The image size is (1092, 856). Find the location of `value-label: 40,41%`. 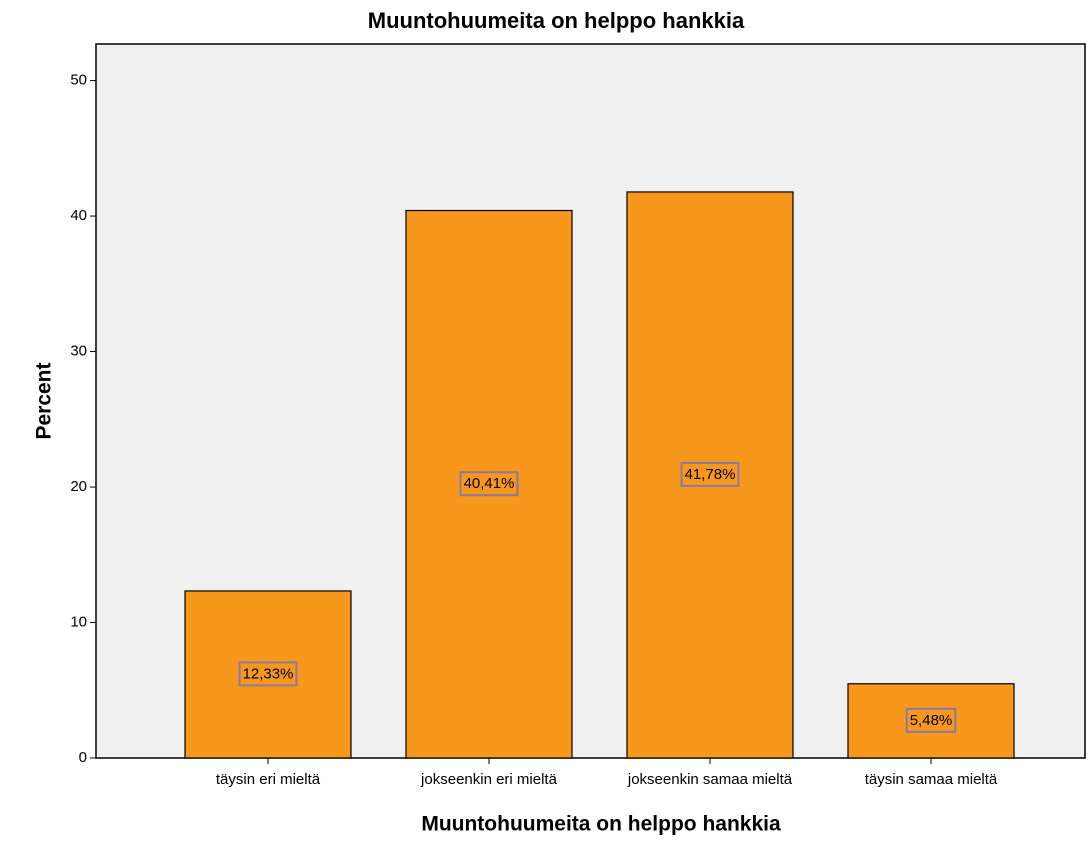

value-label: 40,41% is located at coordinates (489, 483).